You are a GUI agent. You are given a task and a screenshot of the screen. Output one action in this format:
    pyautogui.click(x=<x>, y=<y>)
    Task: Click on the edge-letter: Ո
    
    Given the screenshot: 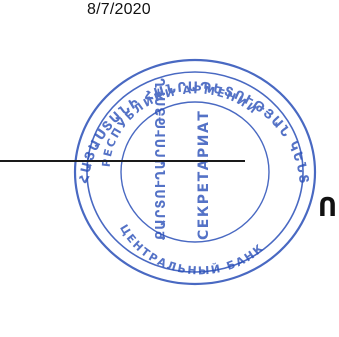 What is the action you would take?
    pyautogui.click(x=328, y=208)
    